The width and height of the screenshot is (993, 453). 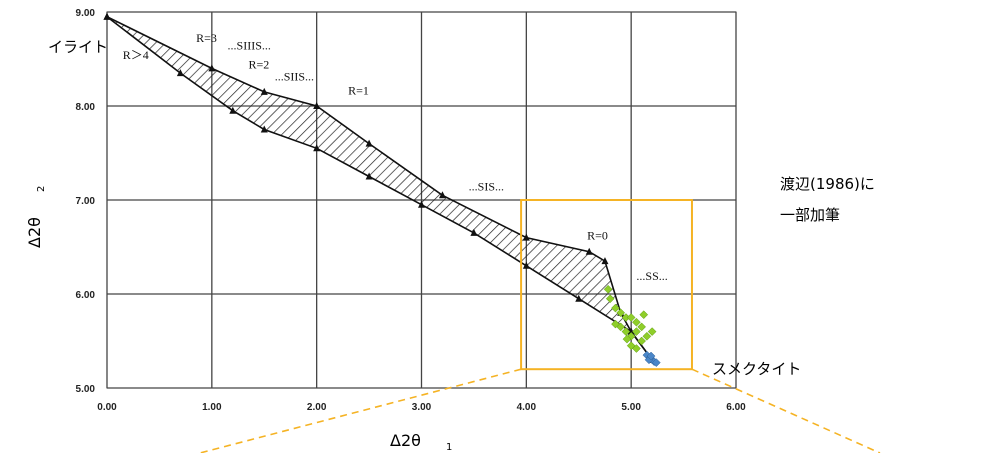 What do you see at coordinates (405, 440) in the screenshot?
I see `x-axis-title: Δ2θ` at bounding box center [405, 440].